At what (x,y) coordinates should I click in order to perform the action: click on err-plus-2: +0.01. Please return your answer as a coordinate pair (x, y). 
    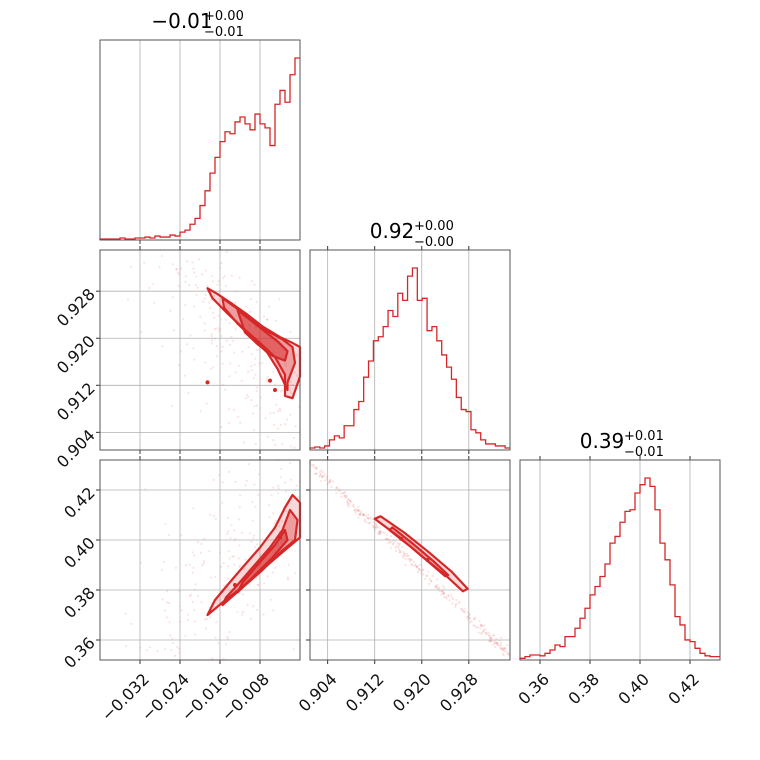
    Looking at the image, I should click on (644, 436).